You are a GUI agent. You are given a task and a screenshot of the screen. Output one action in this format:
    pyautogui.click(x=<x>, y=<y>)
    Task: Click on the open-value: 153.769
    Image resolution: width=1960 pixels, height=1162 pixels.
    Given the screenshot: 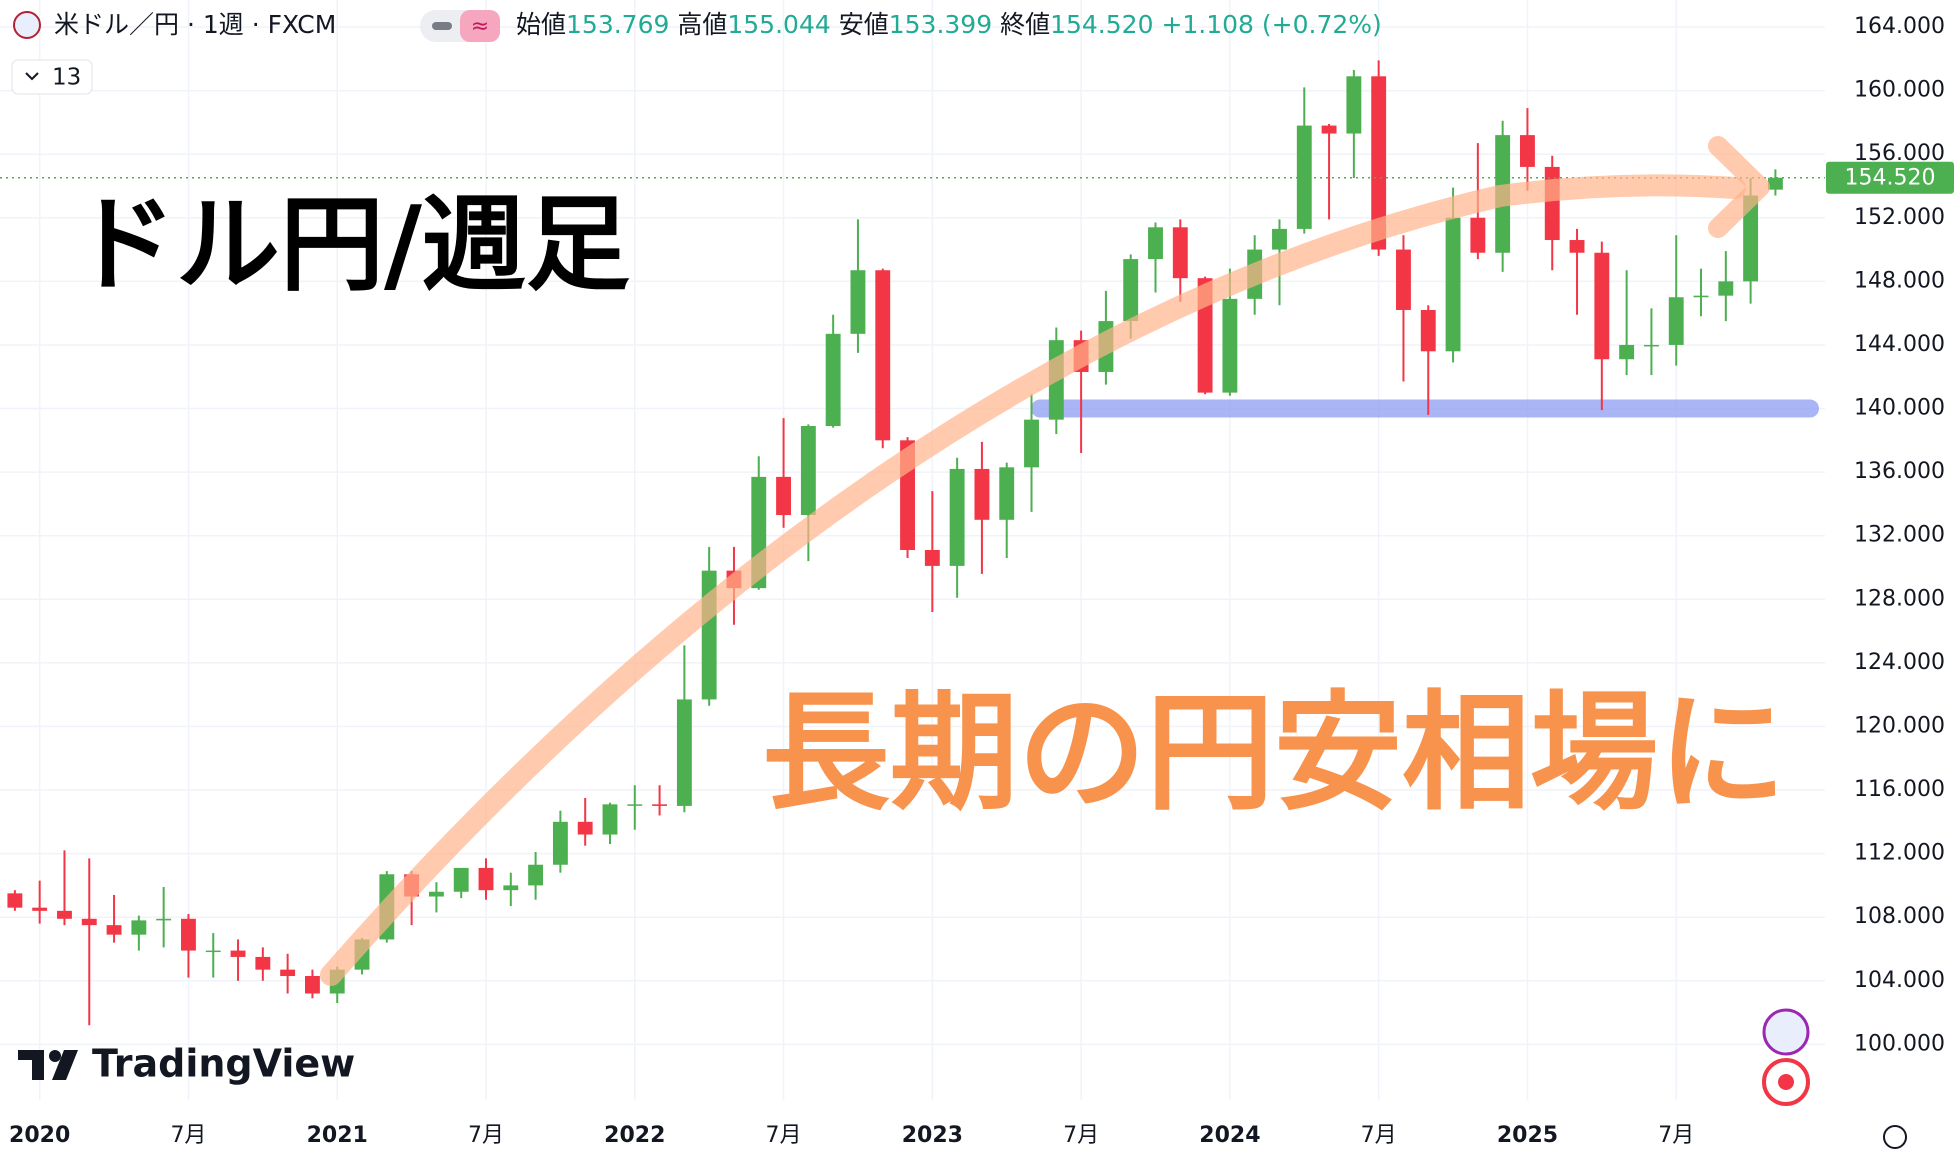 What is the action you would take?
    pyautogui.click(x=617, y=24)
    